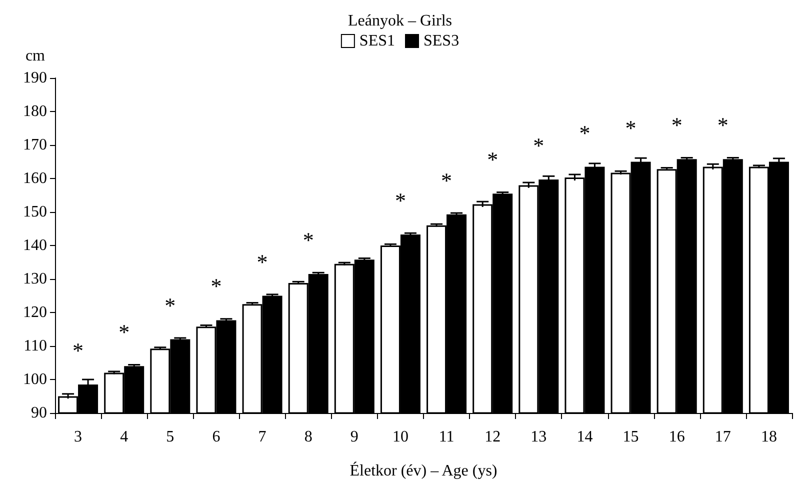  What do you see at coordinates (35, 346) in the screenshot?
I see `y-tick-label: 110` at bounding box center [35, 346].